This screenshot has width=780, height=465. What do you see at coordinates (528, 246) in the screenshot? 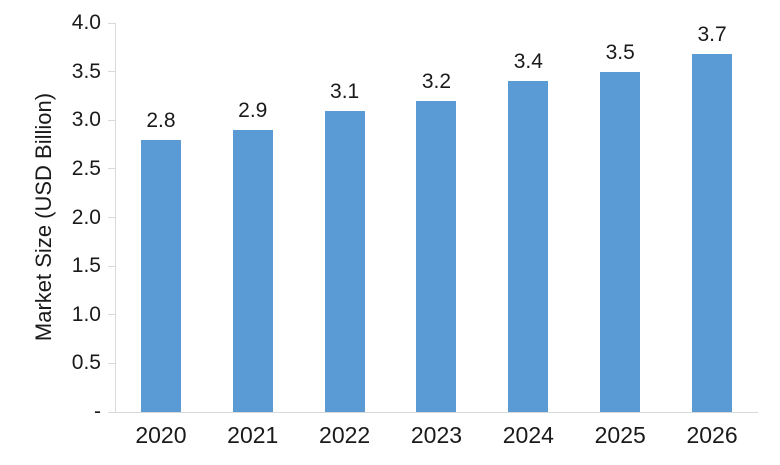
I see `bar-2024` at bounding box center [528, 246].